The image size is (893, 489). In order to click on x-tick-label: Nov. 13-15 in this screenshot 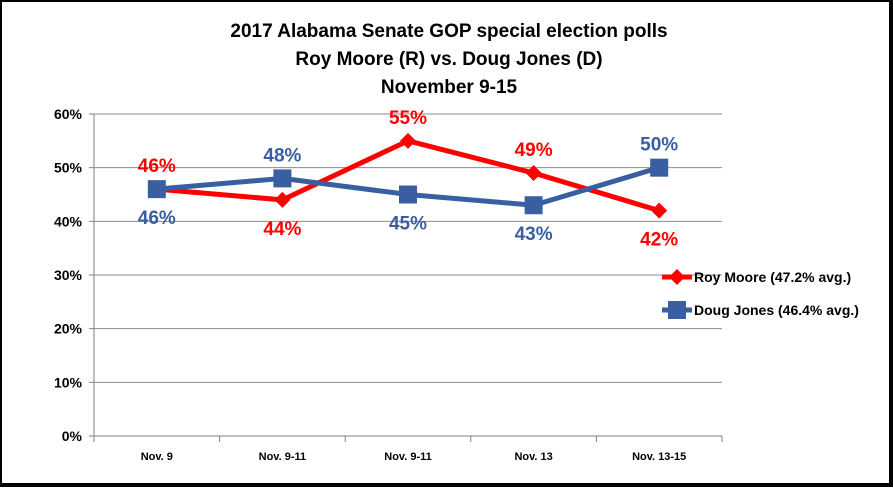, I will do `click(659, 457)`.